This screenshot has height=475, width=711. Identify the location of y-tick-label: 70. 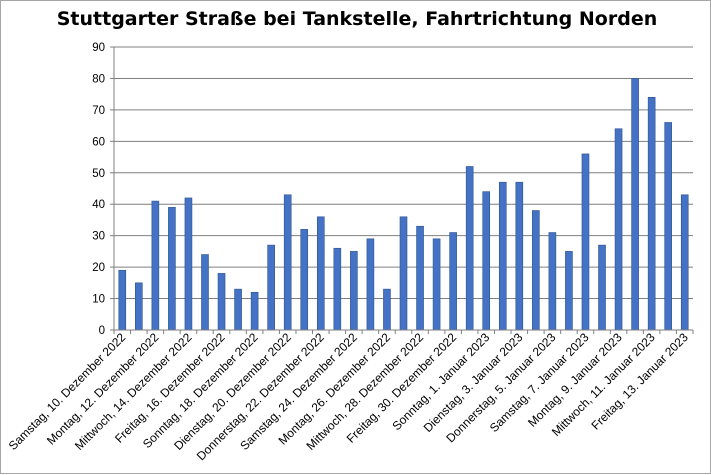
(98, 111).